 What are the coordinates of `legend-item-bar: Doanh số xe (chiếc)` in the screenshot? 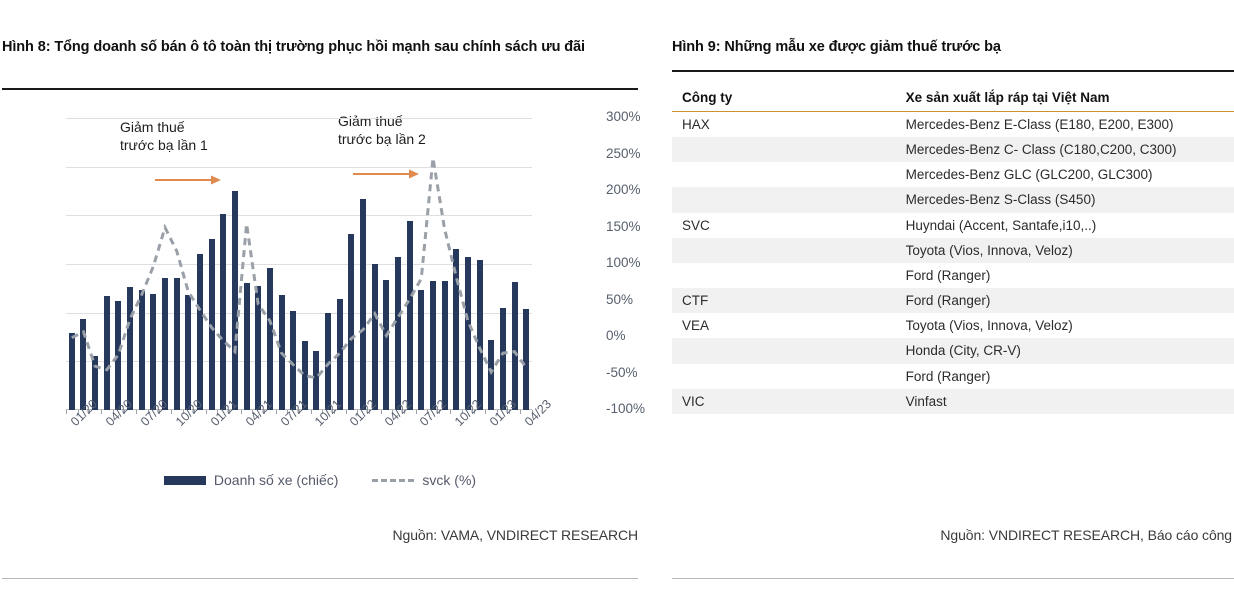 It's located at (251, 480).